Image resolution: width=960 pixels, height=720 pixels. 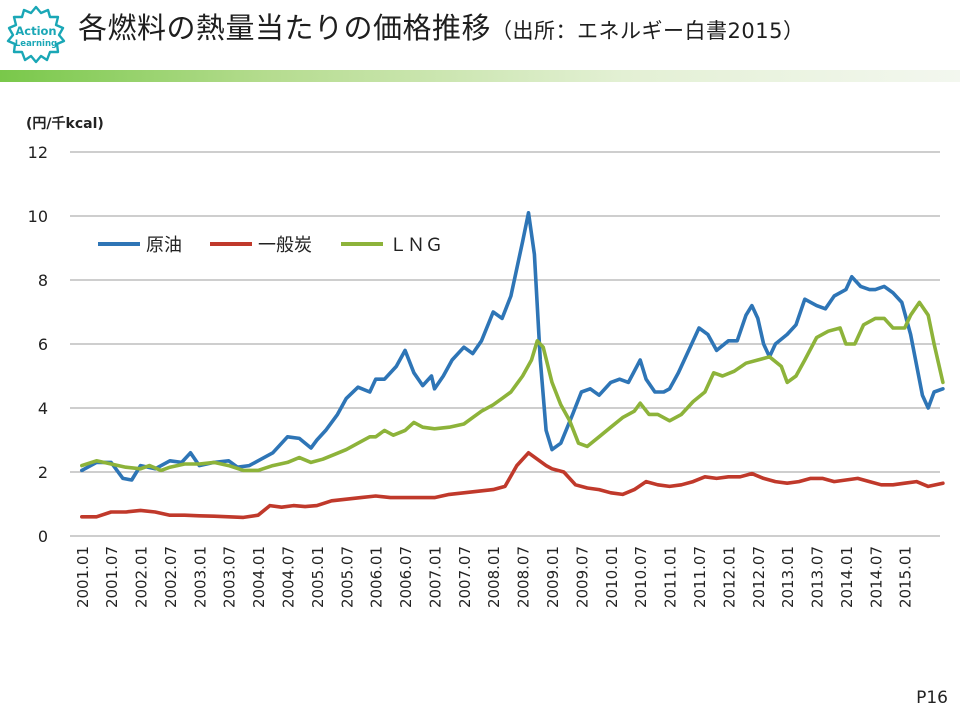 What do you see at coordinates (932, 698) in the screenshot?
I see `page-number: P16` at bounding box center [932, 698].